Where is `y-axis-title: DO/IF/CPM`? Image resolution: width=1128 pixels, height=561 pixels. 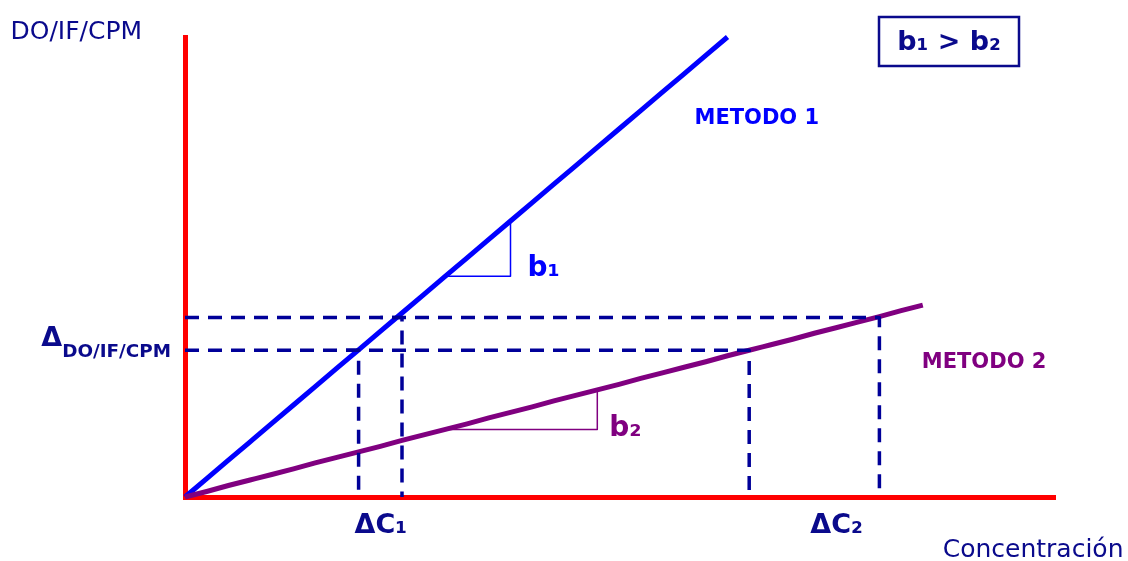
y-axis-title: DO/IF/CPM is located at coordinates (76, 30).